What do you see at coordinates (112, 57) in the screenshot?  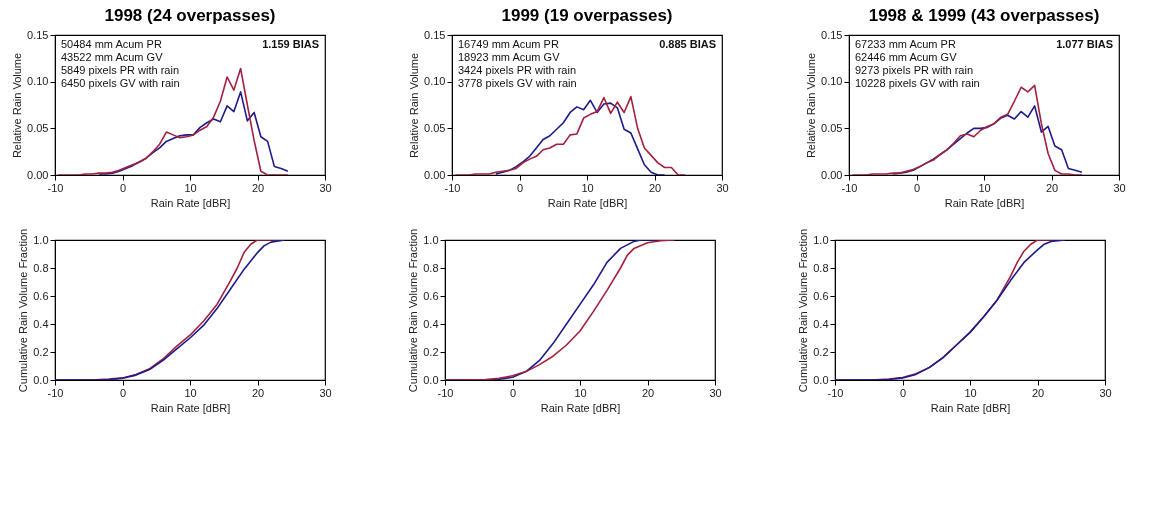 I see `annotation: 43522 mm Acum GV` at bounding box center [112, 57].